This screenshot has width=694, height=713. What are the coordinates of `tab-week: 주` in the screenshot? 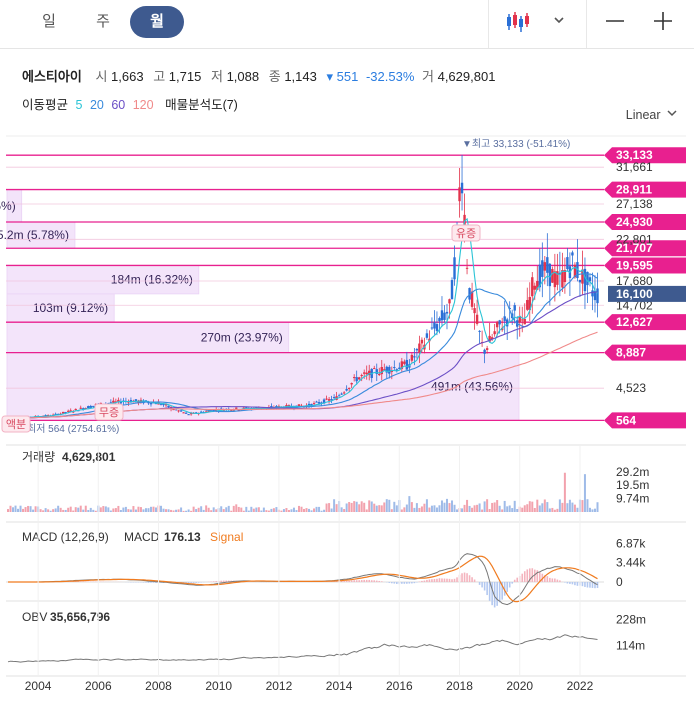 It's located at (103, 21).